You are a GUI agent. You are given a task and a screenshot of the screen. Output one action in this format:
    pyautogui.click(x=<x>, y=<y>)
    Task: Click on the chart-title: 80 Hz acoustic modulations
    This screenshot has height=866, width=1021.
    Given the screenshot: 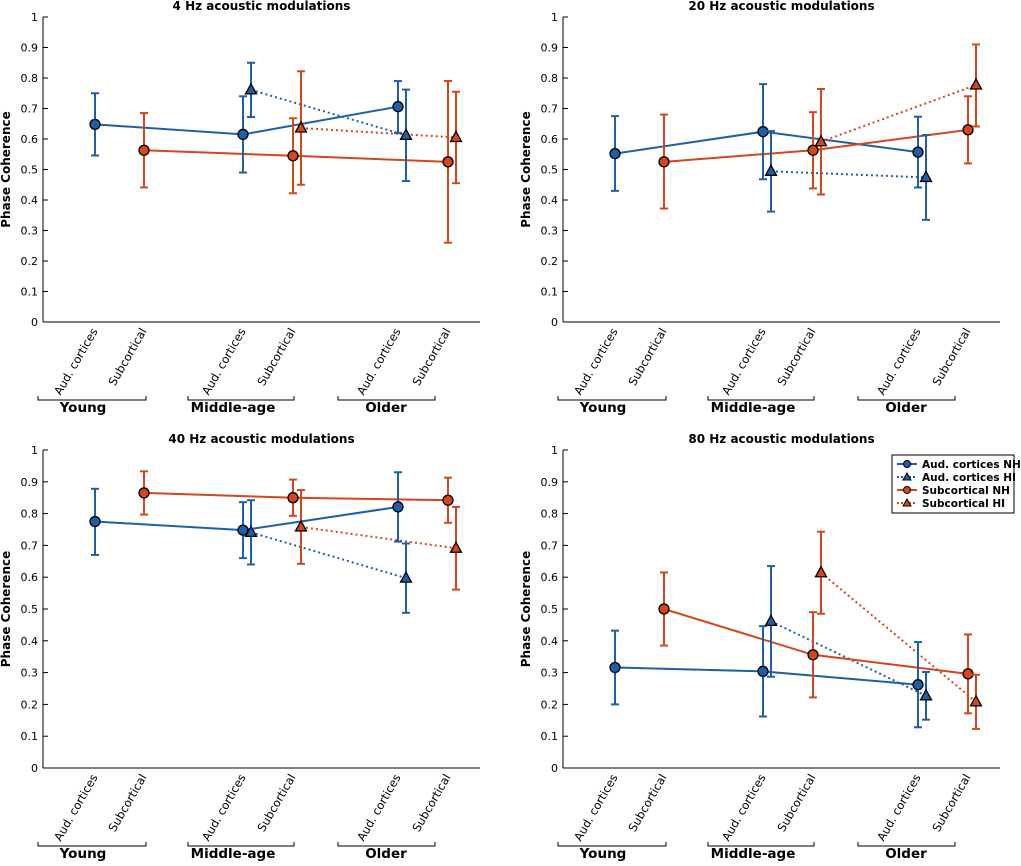 What is the action you would take?
    pyautogui.click(x=781, y=439)
    